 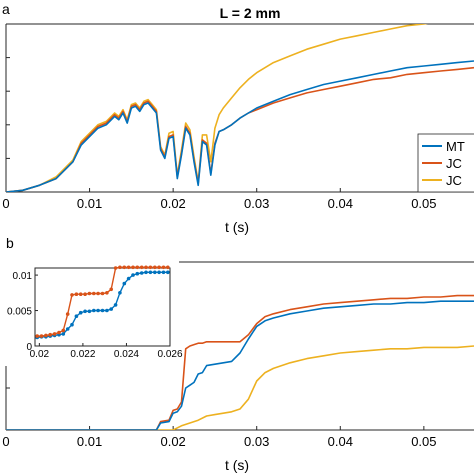 What do you see at coordinates (340, 203) in the screenshot?
I see `chart-a-x-tick-label: 0.04` at bounding box center [340, 203].